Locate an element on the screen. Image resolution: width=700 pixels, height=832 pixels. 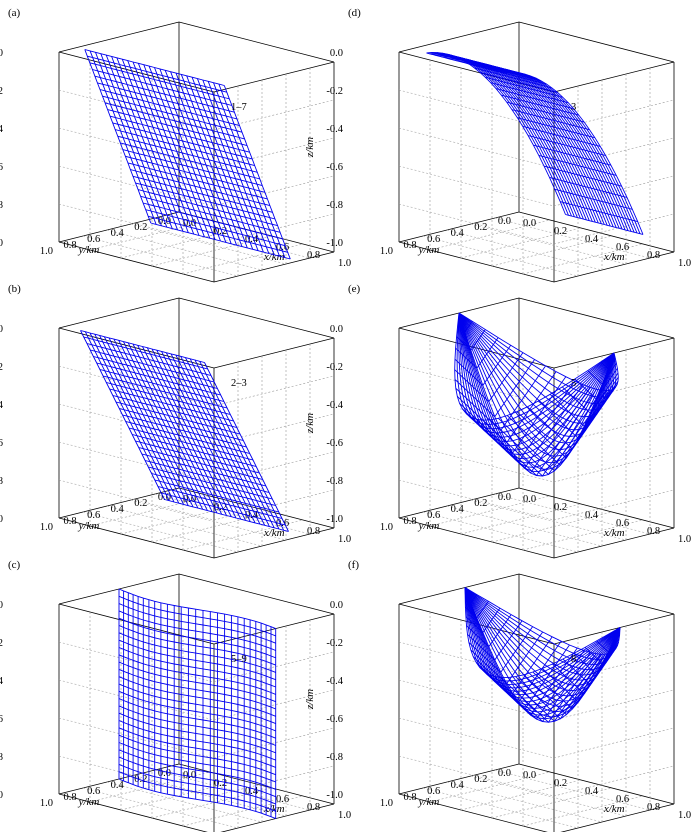
y-tick-label: 1.0 is located at coordinates (46, 251).